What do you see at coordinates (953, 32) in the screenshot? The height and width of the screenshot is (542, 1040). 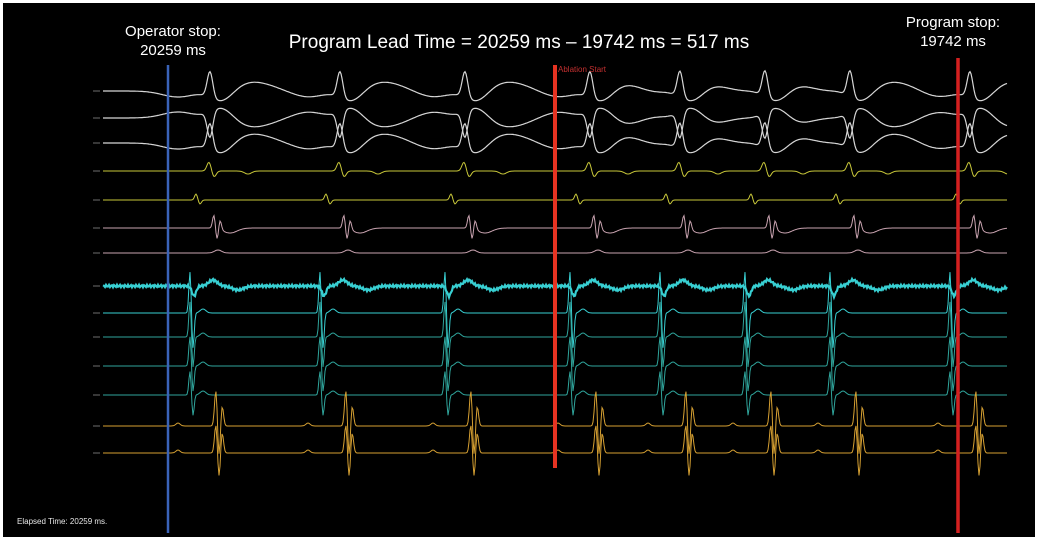 I see `program-stop-annotation: Program stop: 19742 ms` at bounding box center [953, 32].